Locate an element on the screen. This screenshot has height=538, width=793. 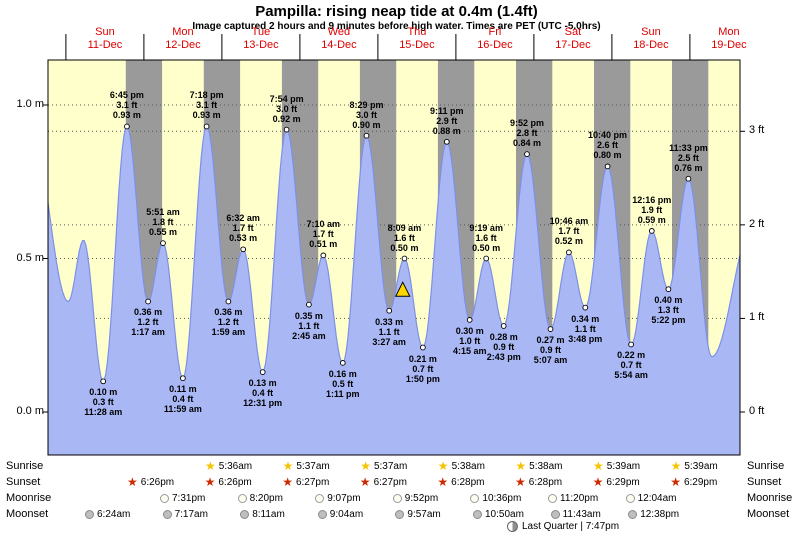
day-label: Mon 19-Dec is located at coordinates (729, 38).